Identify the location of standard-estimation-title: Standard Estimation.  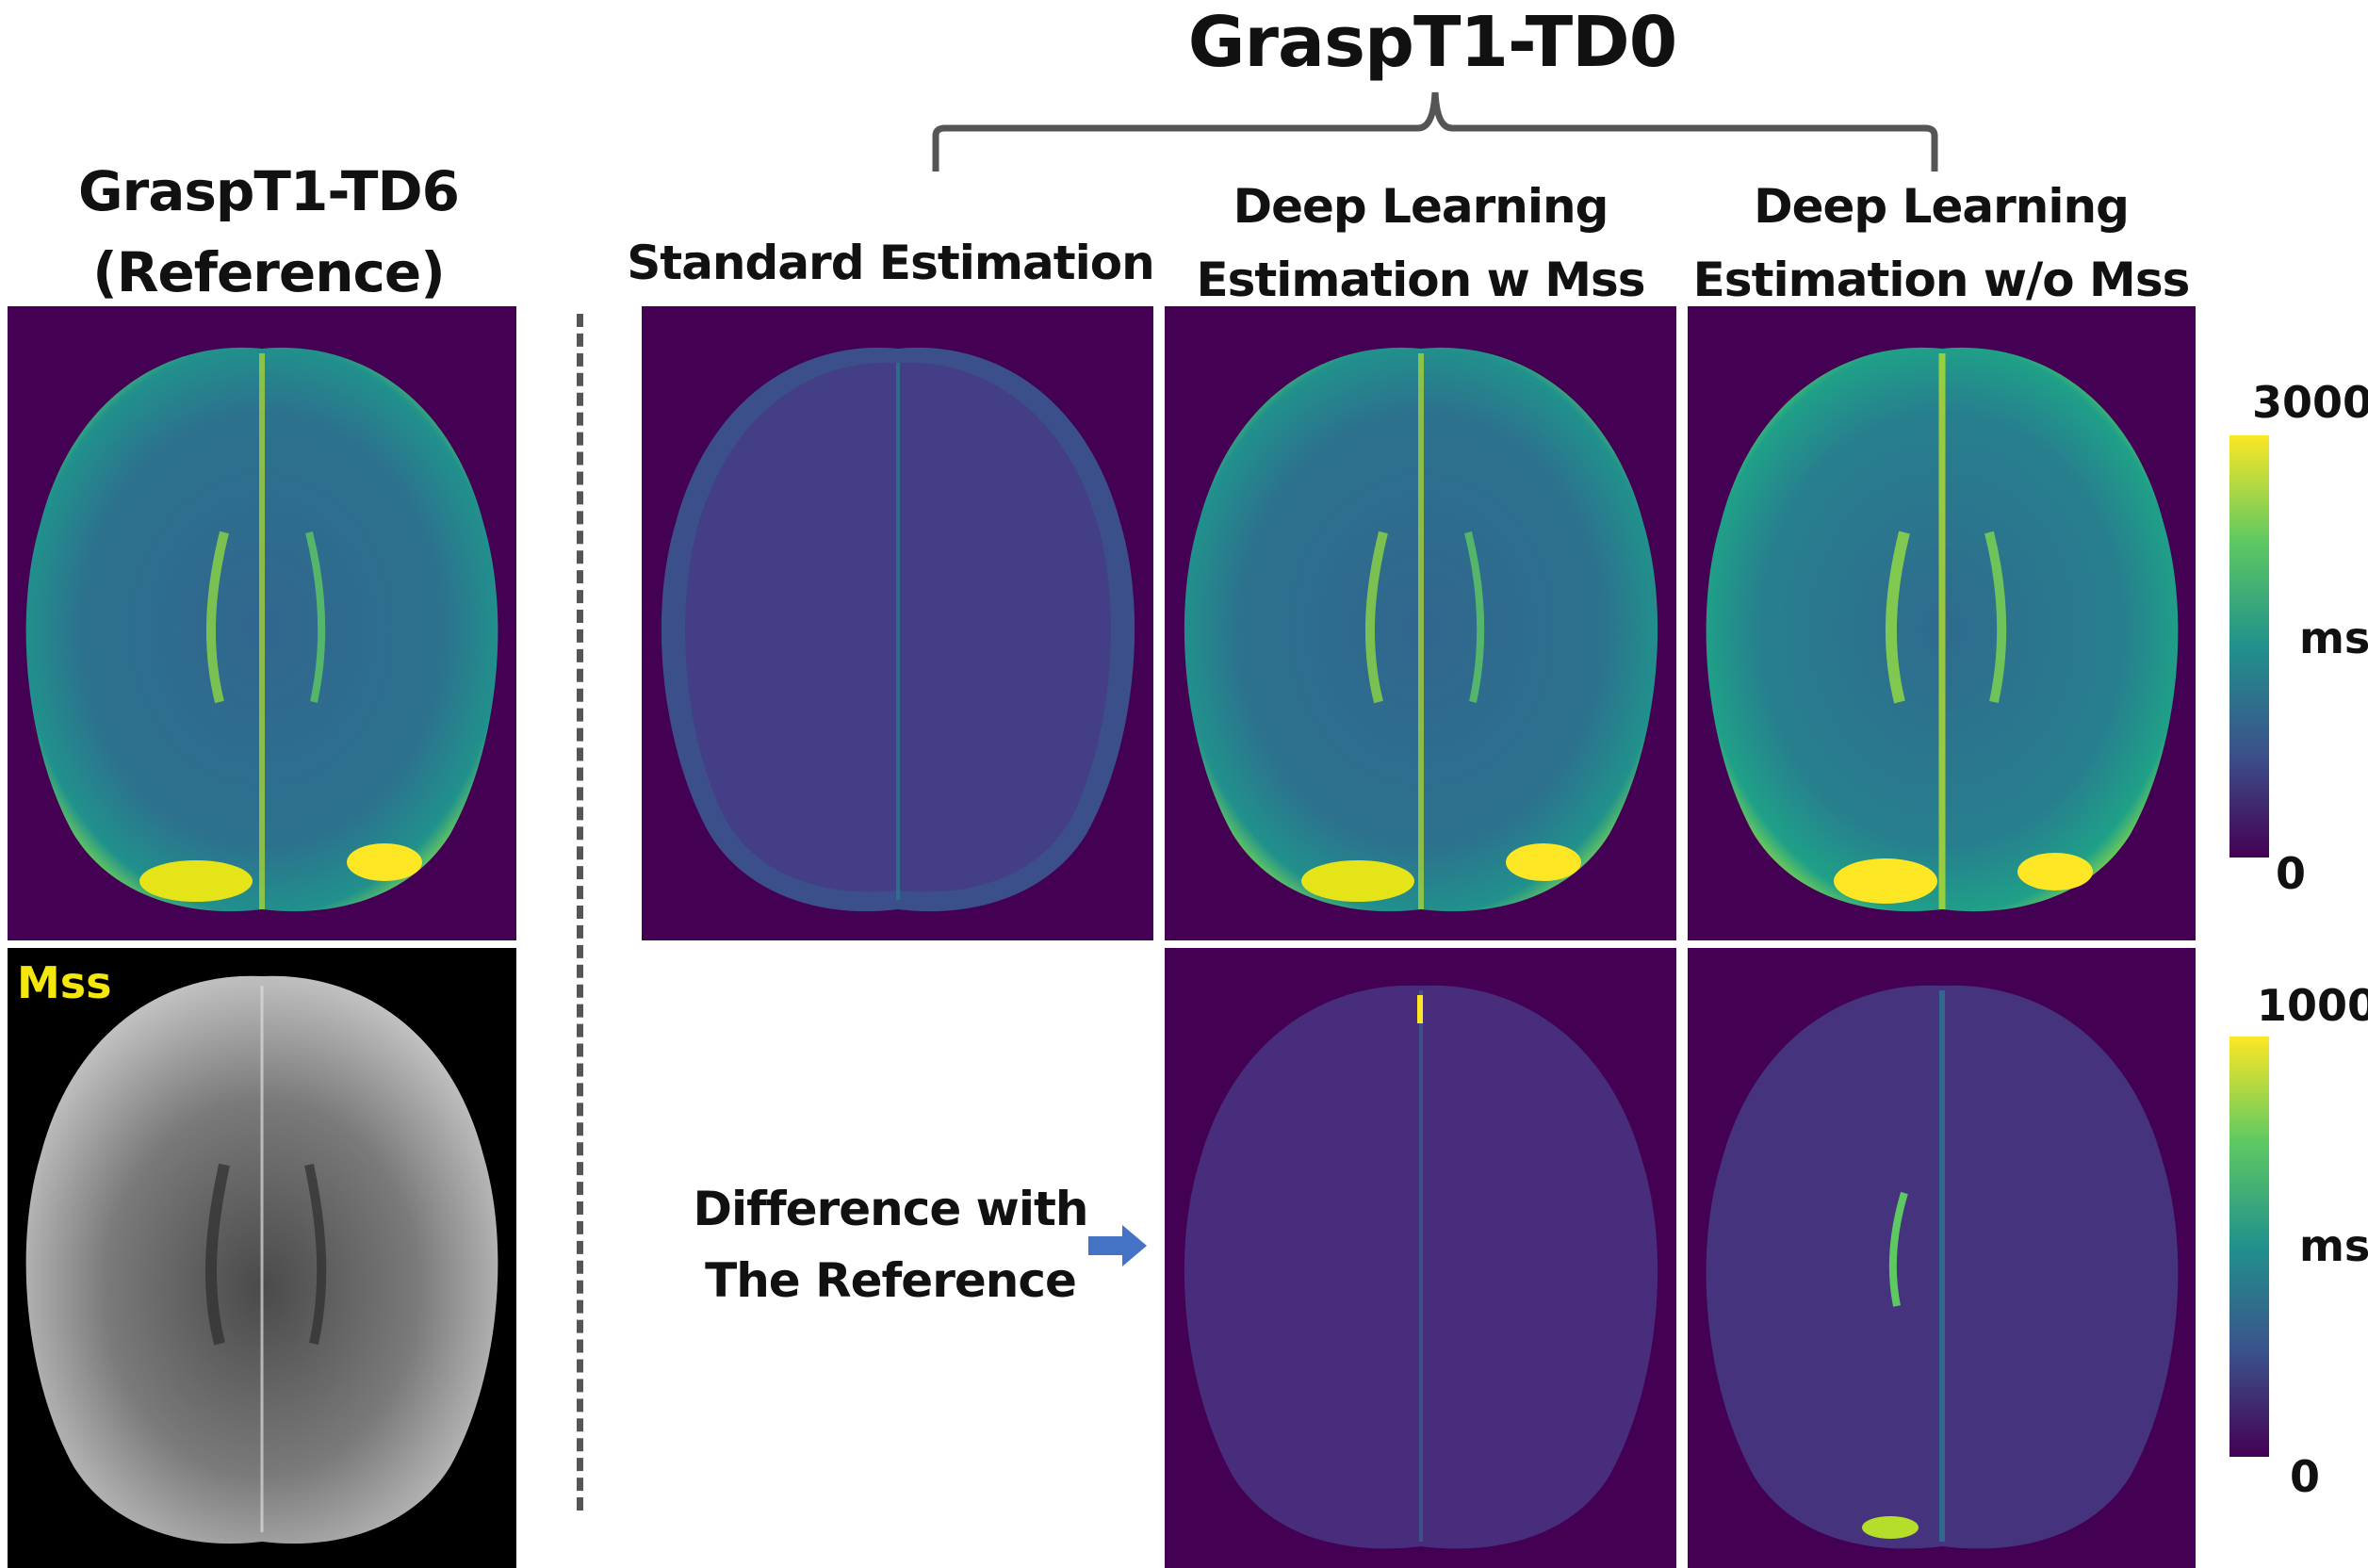
(890, 263).